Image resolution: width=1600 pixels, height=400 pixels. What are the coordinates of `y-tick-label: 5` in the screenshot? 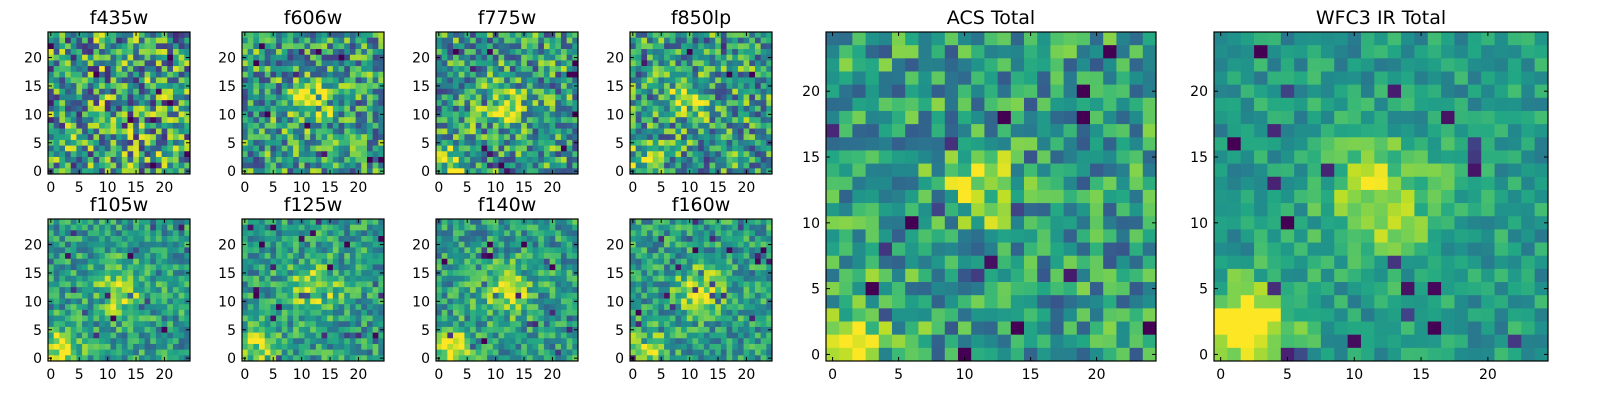 It's located at (231, 331).